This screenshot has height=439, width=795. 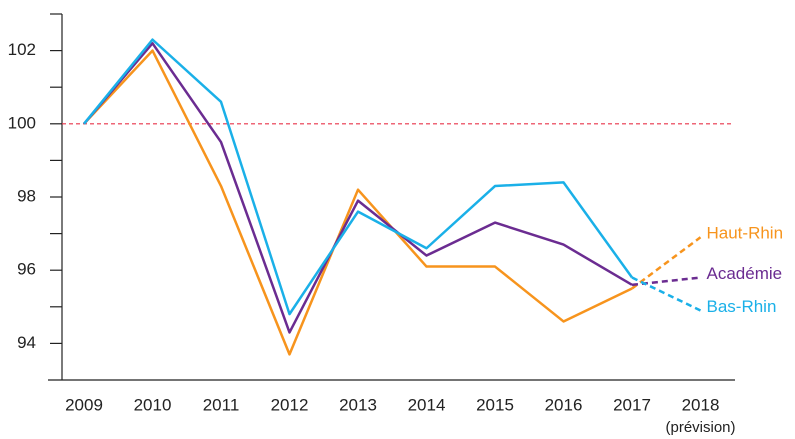 I want to click on x-tick-label: 2014, so click(x=427, y=404).